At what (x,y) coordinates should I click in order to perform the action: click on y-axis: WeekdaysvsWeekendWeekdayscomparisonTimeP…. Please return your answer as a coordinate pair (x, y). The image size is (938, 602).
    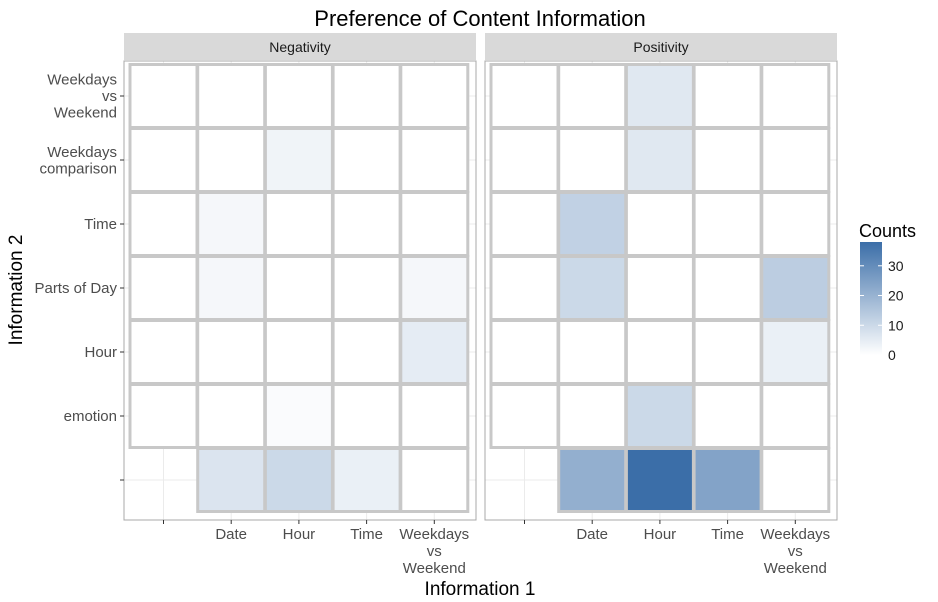
    Looking at the image, I should click on (79, 276).